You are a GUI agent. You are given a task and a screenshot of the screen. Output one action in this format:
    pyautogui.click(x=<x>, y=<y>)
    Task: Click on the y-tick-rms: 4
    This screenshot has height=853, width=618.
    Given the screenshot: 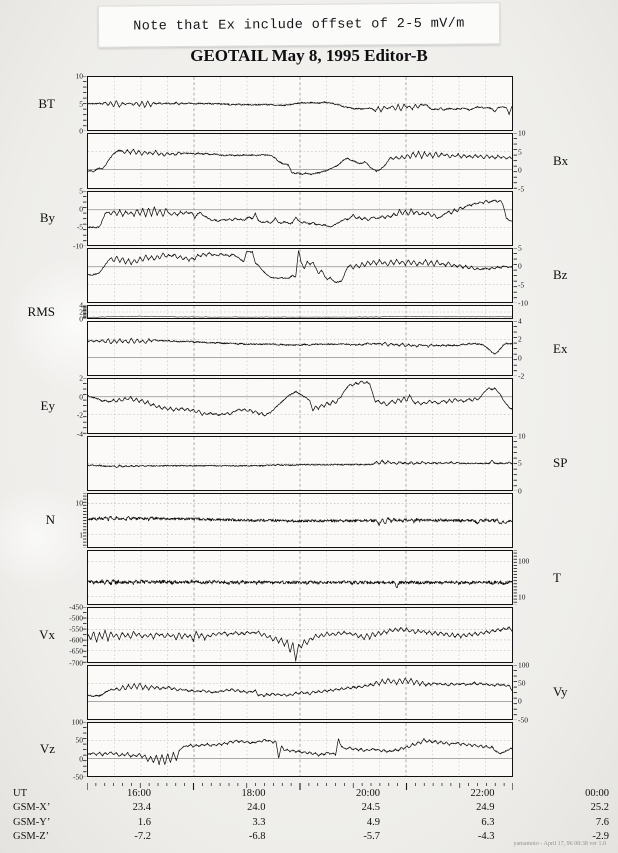 What is the action you would take?
    pyautogui.click(x=81, y=305)
    